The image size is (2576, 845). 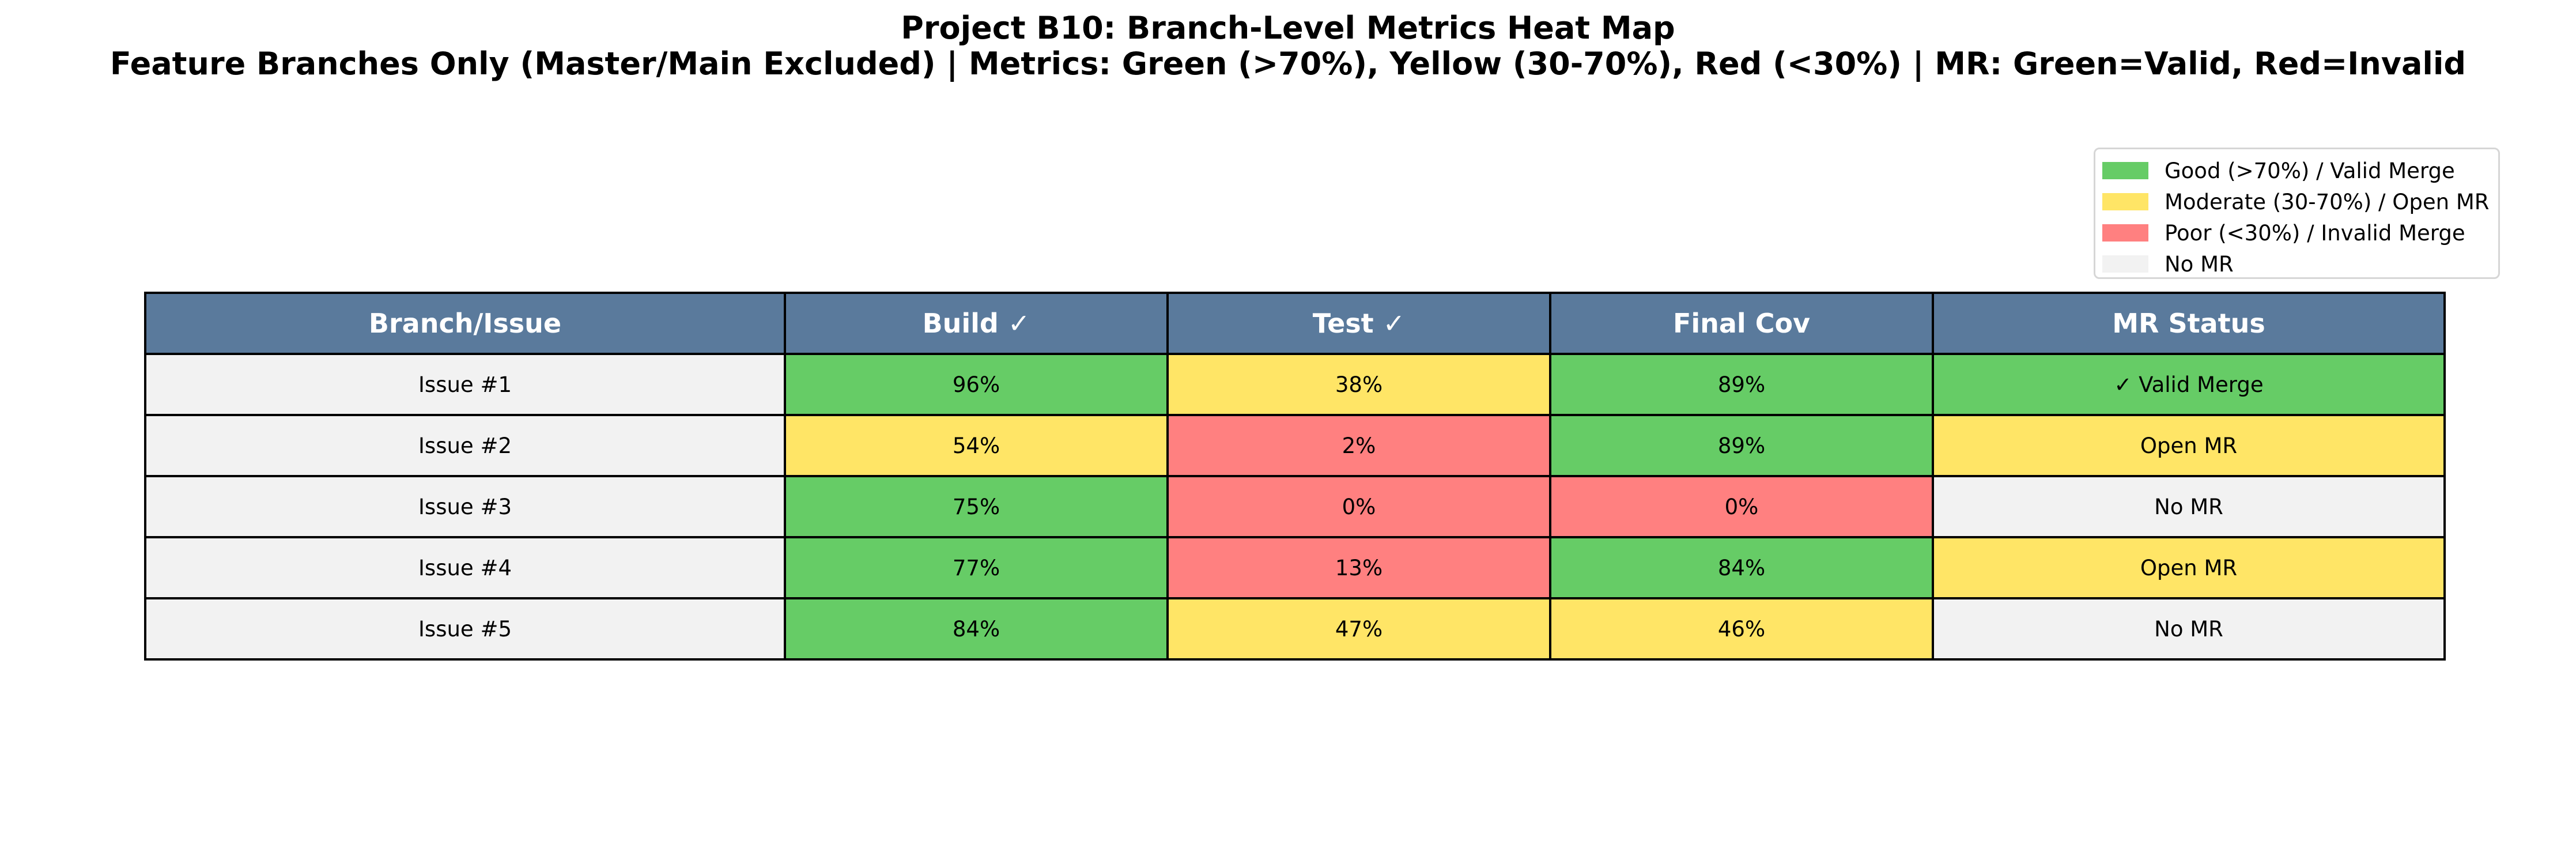 What do you see at coordinates (2327, 202) in the screenshot?
I see `legend-label: Moderate (30-70%) / Open MR` at bounding box center [2327, 202].